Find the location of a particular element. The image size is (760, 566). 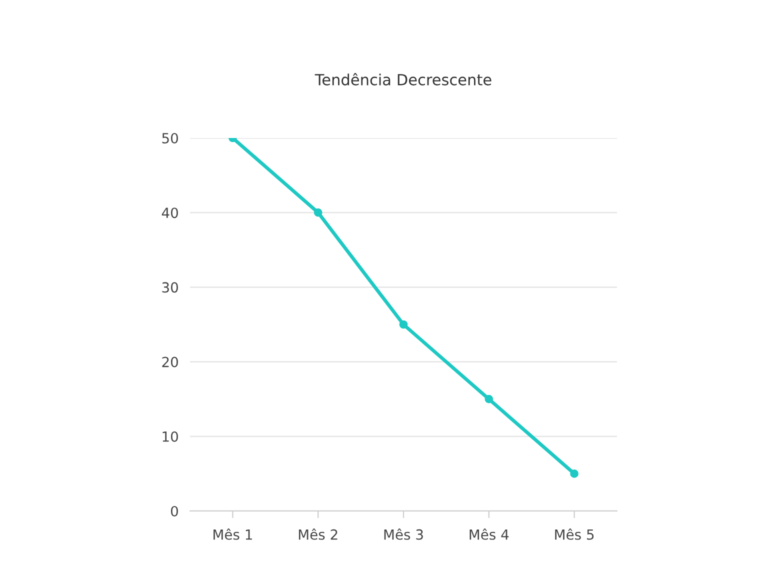

x-tick-label: Mês 4 is located at coordinates (489, 534).